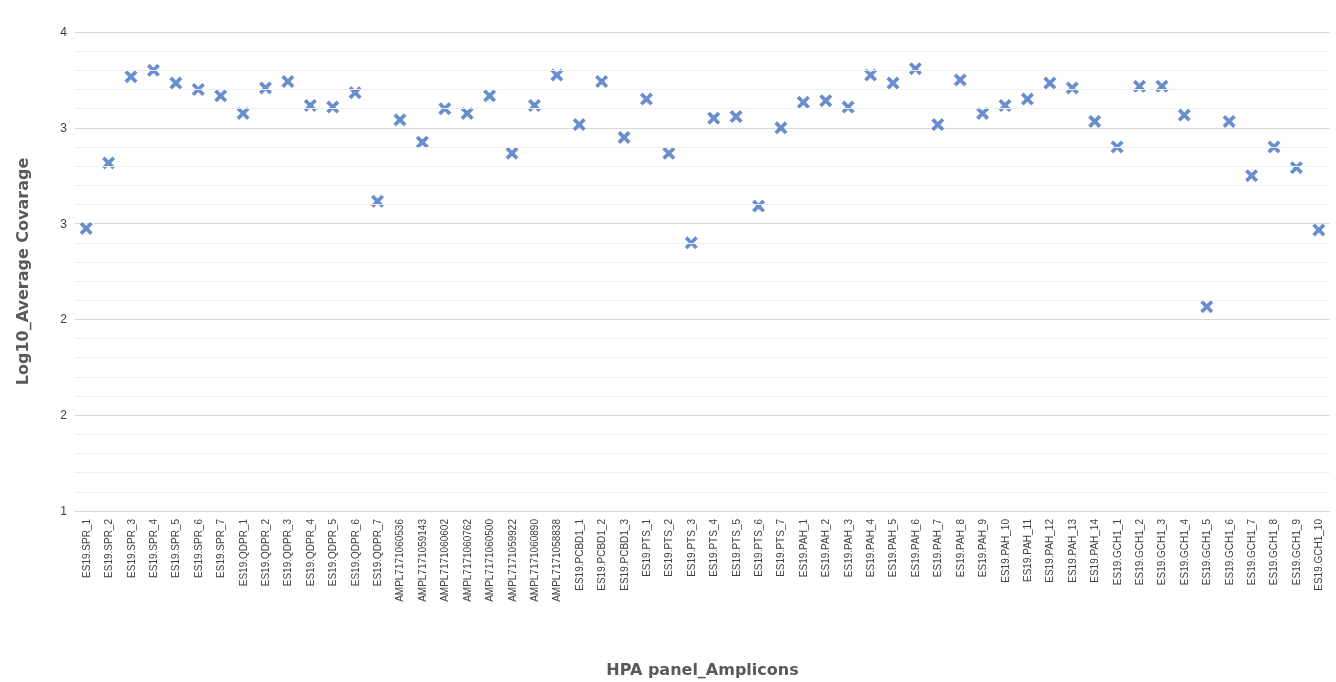  I want to click on x-tick-label: ES19.PTS_2, so click(669, 547).